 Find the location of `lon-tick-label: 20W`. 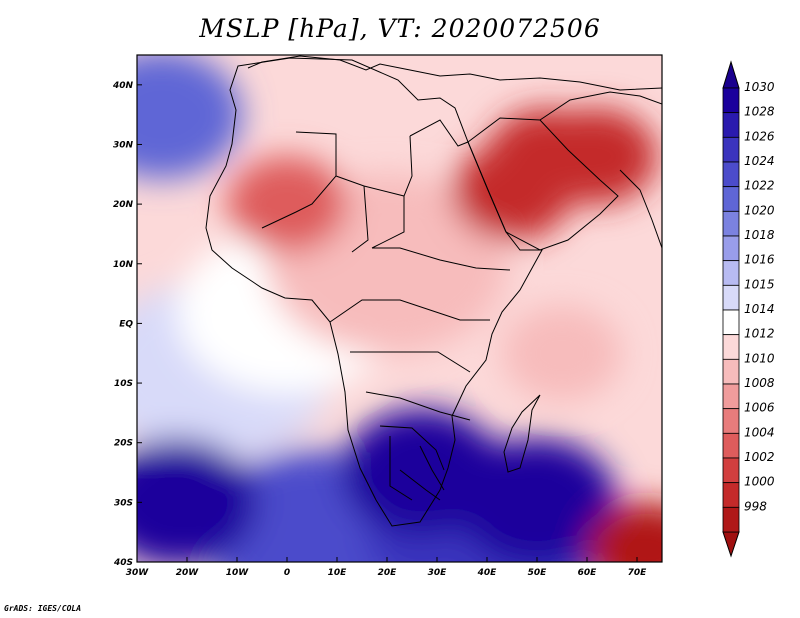

lon-tick-label: 20W is located at coordinates (188, 573).